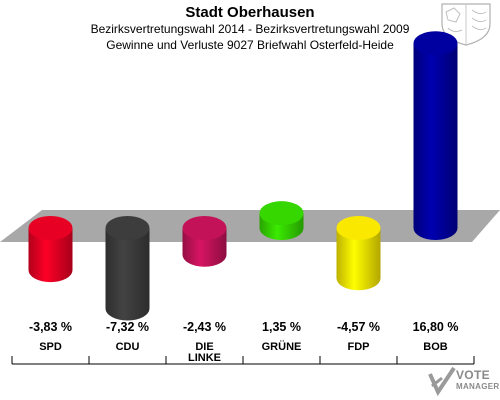 The image size is (500, 400). Describe the element at coordinates (435, 136) in the screenshot. I see `bar-bob` at that location.